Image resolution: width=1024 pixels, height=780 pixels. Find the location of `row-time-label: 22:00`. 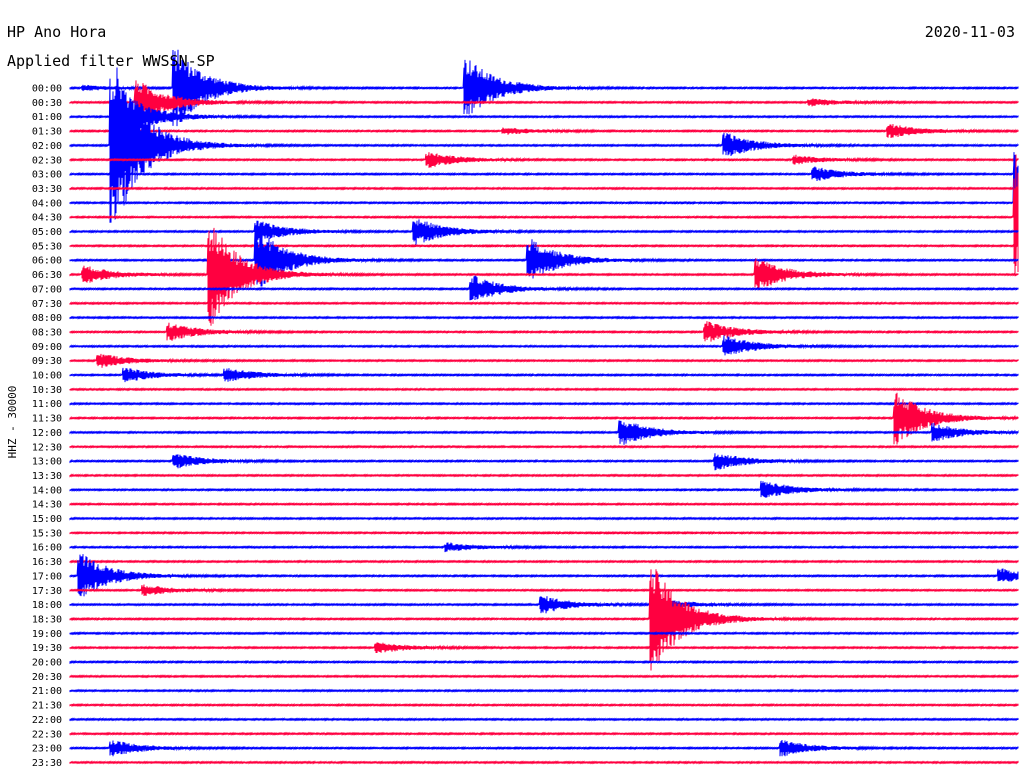

row-time-label: 22:00 is located at coordinates (47, 720).